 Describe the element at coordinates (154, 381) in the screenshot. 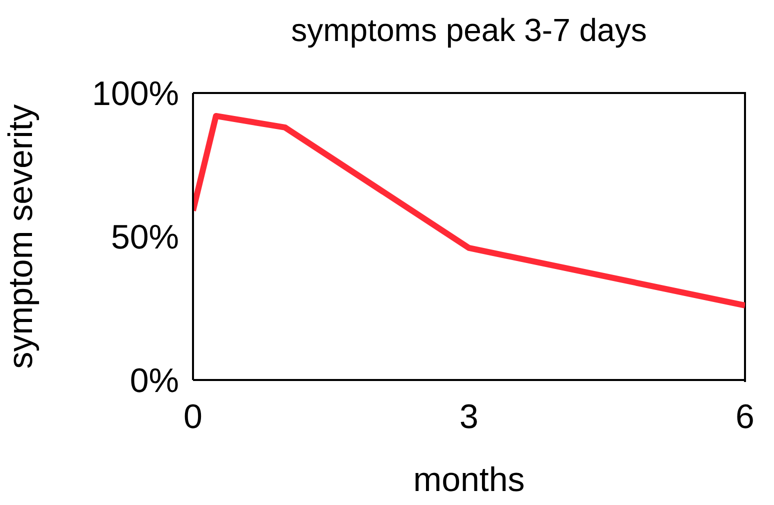

I see `y-tick-label: 0%` at that location.